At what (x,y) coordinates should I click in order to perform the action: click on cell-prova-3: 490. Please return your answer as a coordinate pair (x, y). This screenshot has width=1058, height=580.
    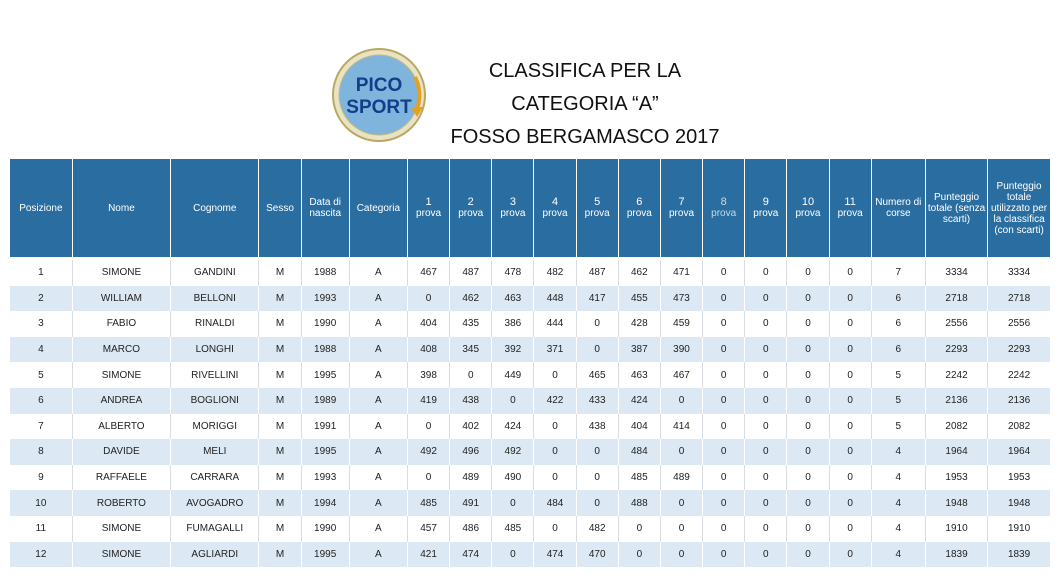
    Looking at the image, I should click on (512, 477).